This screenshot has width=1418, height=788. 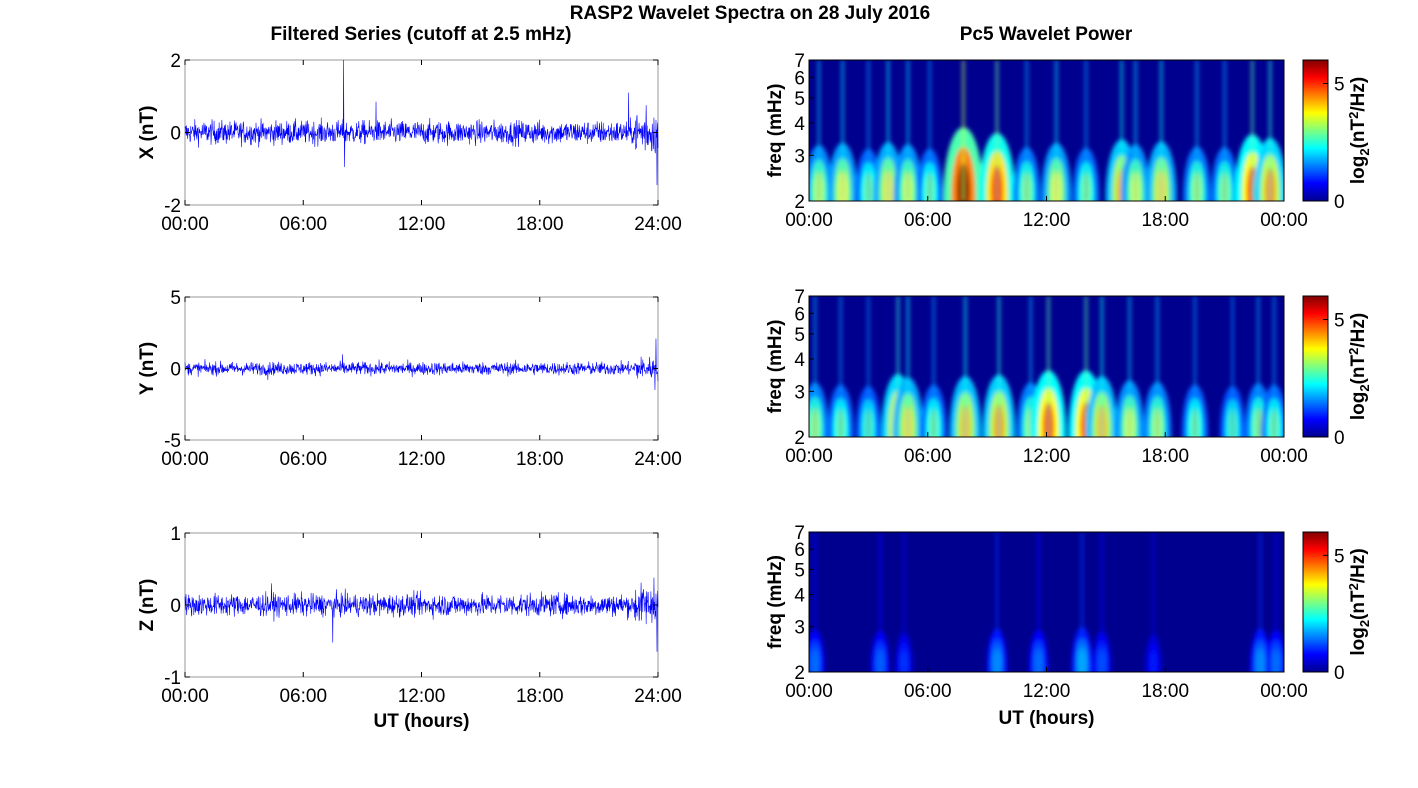 I want to click on y-axis-label: freq (mHz), so click(x=775, y=367).